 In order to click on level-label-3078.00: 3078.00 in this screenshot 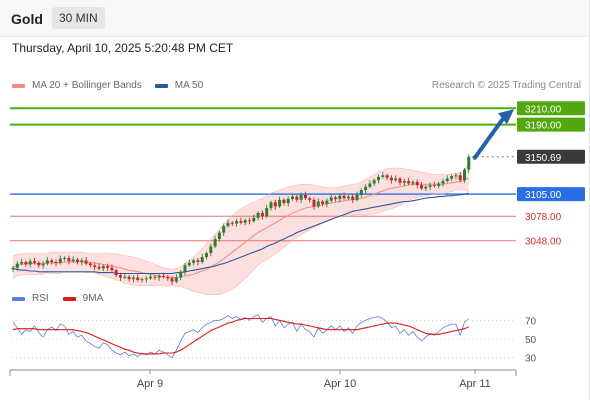, I will do `click(543, 217)`.